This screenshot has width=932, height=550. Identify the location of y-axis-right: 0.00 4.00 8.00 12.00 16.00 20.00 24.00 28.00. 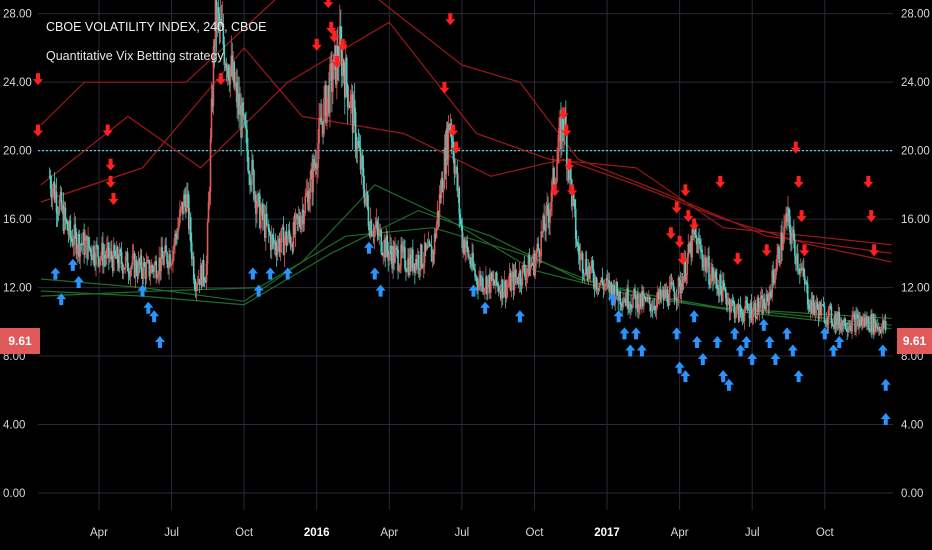
(915, 254).